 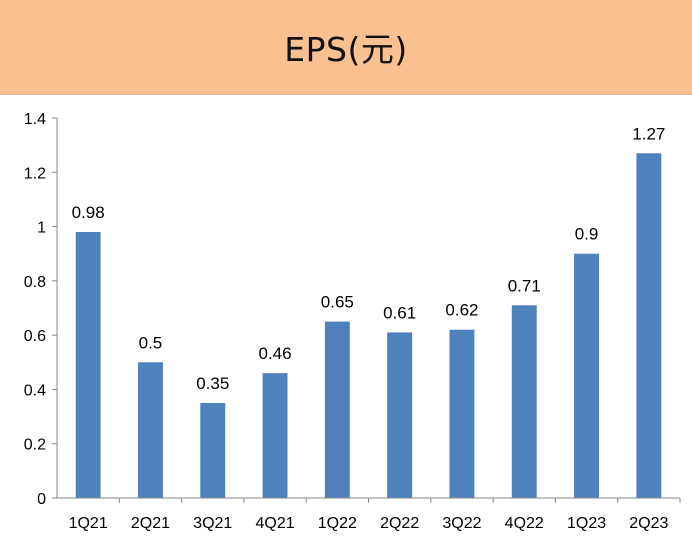 What do you see at coordinates (399, 523) in the screenshot?
I see `x-tick-label: 2Q22` at bounding box center [399, 523].